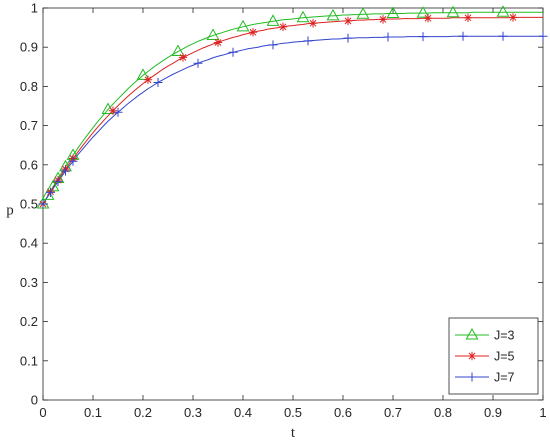 Image resolution: width=550 pixels, height=446 pixels. What do you see at coordinates (504, 336) in the screenshot?
I see `legend-label: J=3` at bounding box center [504, 336].